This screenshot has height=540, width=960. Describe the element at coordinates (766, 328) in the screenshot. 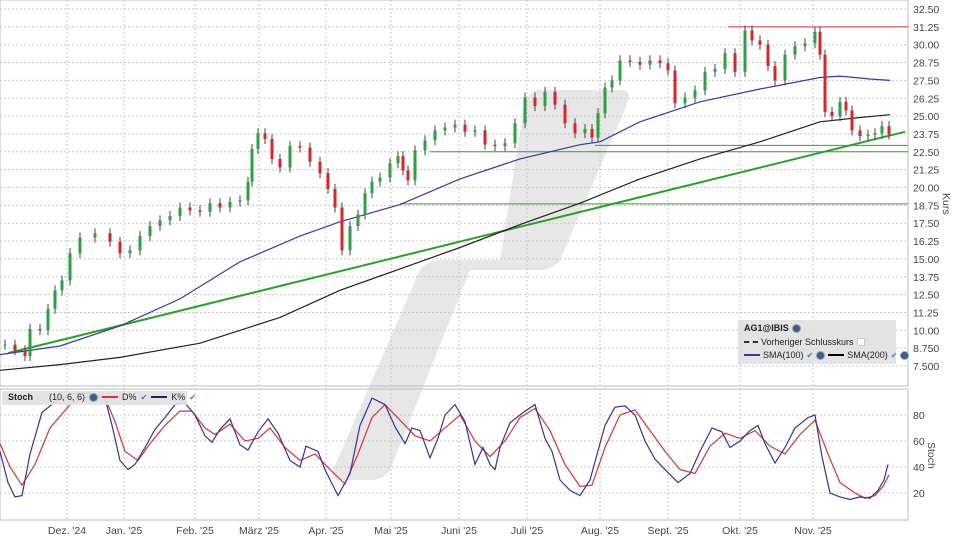

I see `symbol-label: AG1@IBIS` at that location.